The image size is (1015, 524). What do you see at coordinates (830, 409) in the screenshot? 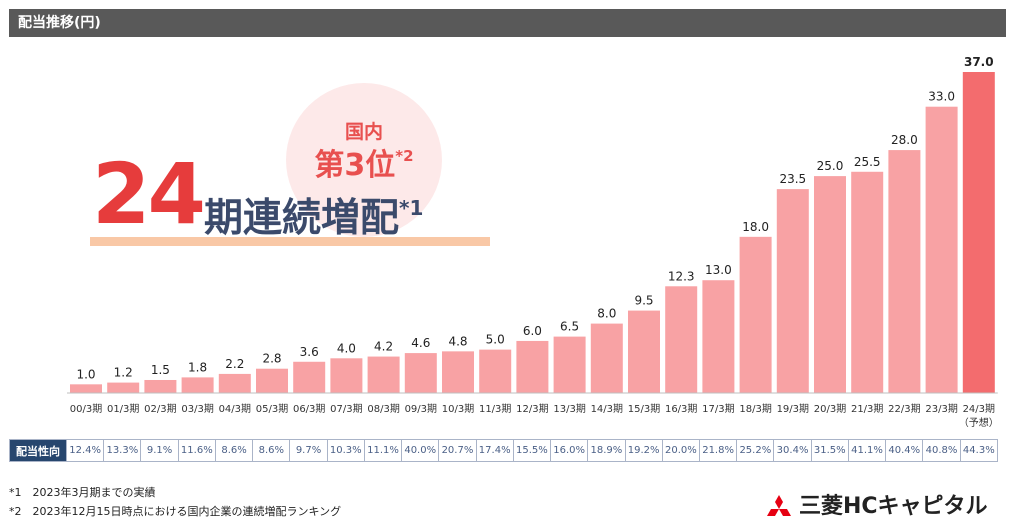
I see `category-label: 20/3期` at bounding box center [830, 409].